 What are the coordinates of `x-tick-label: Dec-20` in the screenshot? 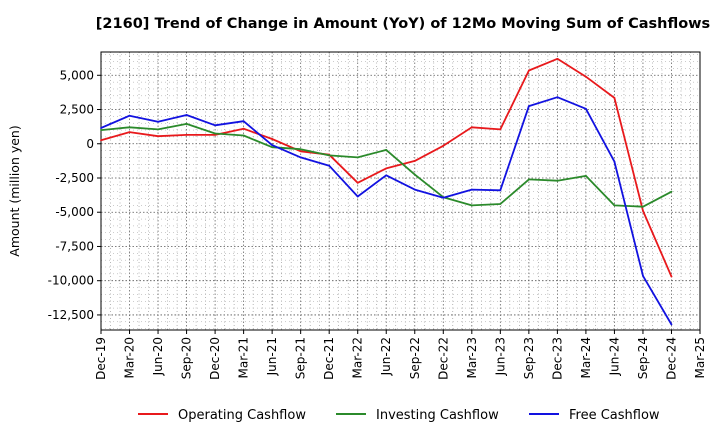 It's located at (215, 358).